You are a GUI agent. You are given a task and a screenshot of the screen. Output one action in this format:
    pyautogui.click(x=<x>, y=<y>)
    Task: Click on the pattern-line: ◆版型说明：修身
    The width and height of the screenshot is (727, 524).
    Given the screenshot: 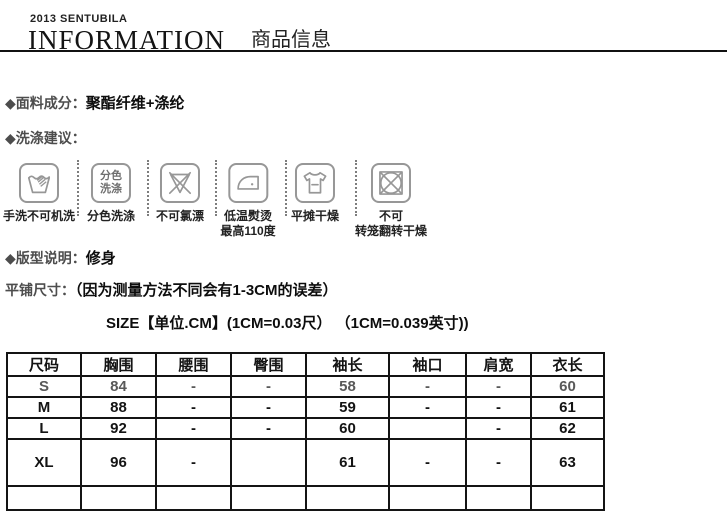 What is the action you would take?
    pyautogui.click(x=60, y=257)
    